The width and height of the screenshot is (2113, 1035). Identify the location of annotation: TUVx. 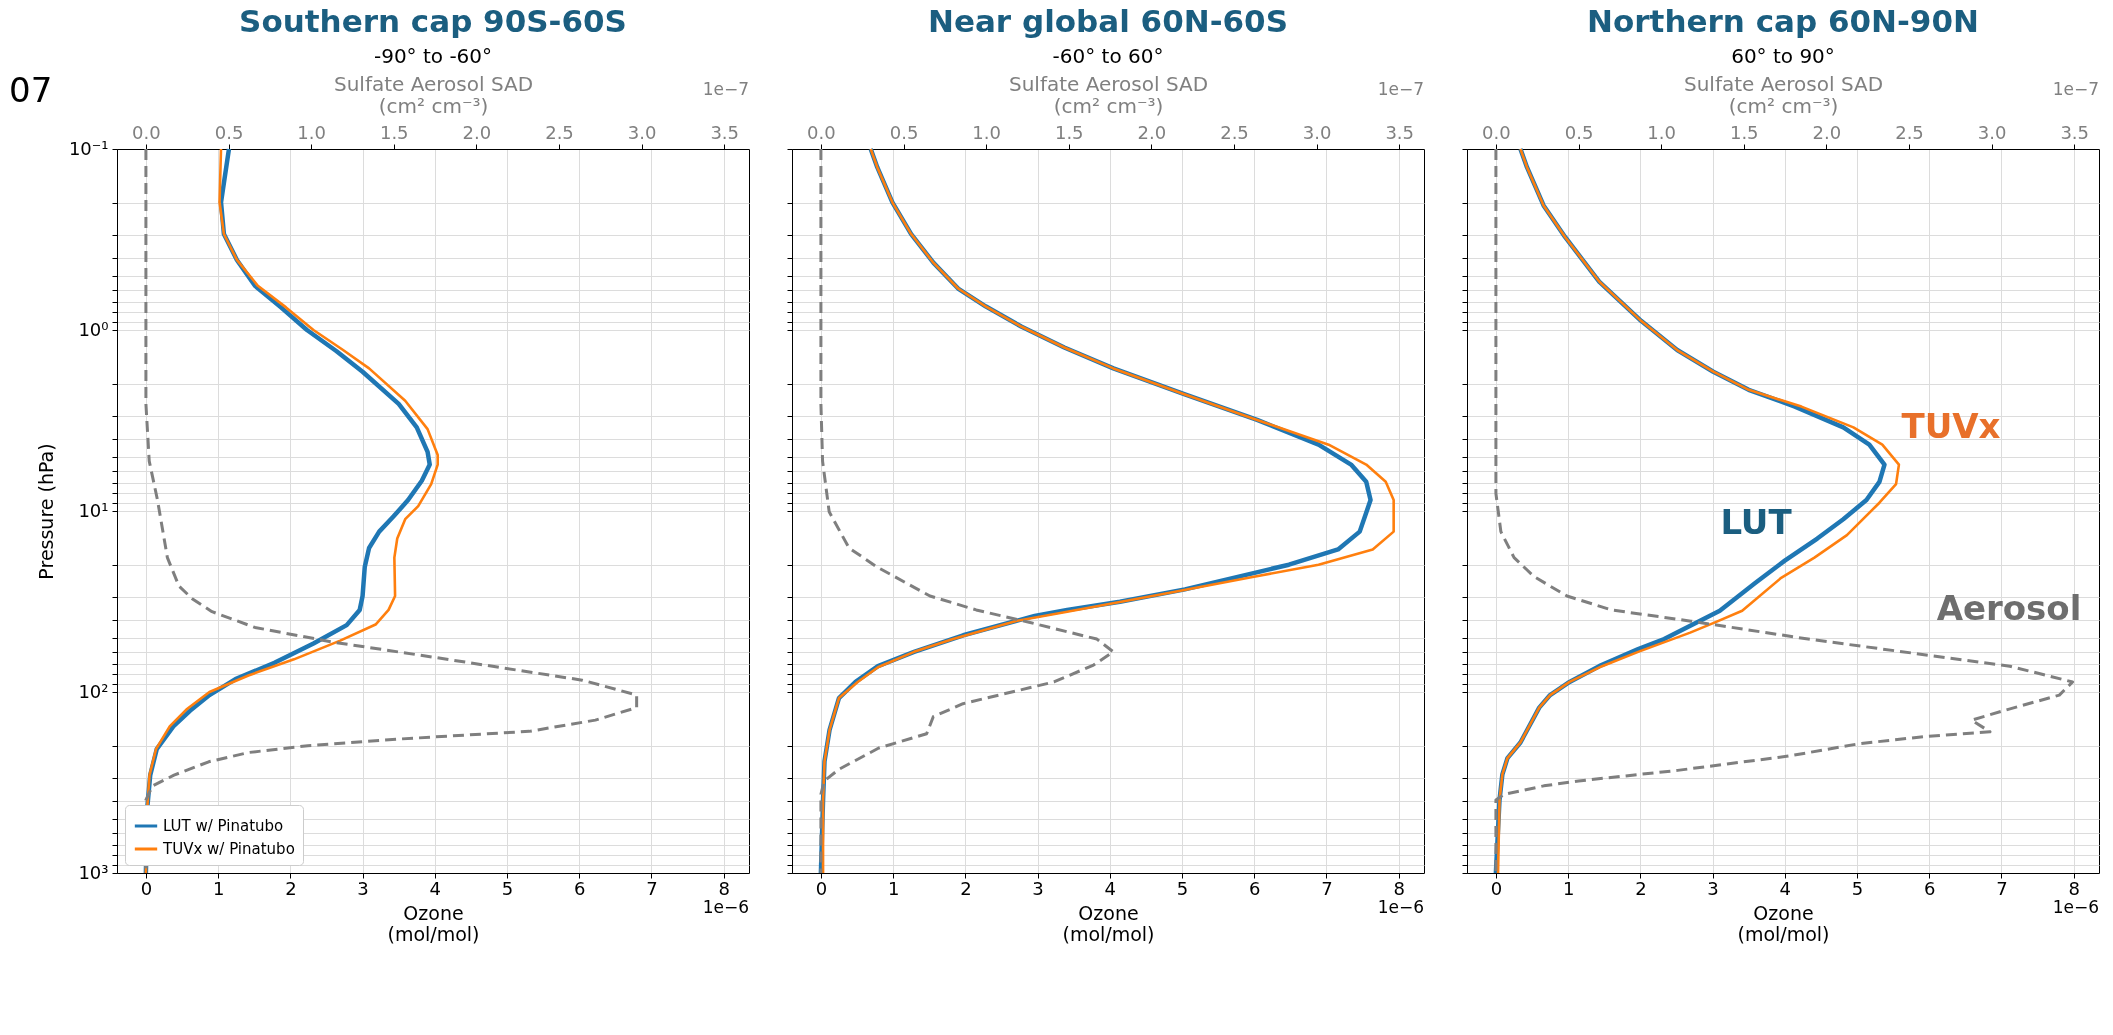
(1951, 426).